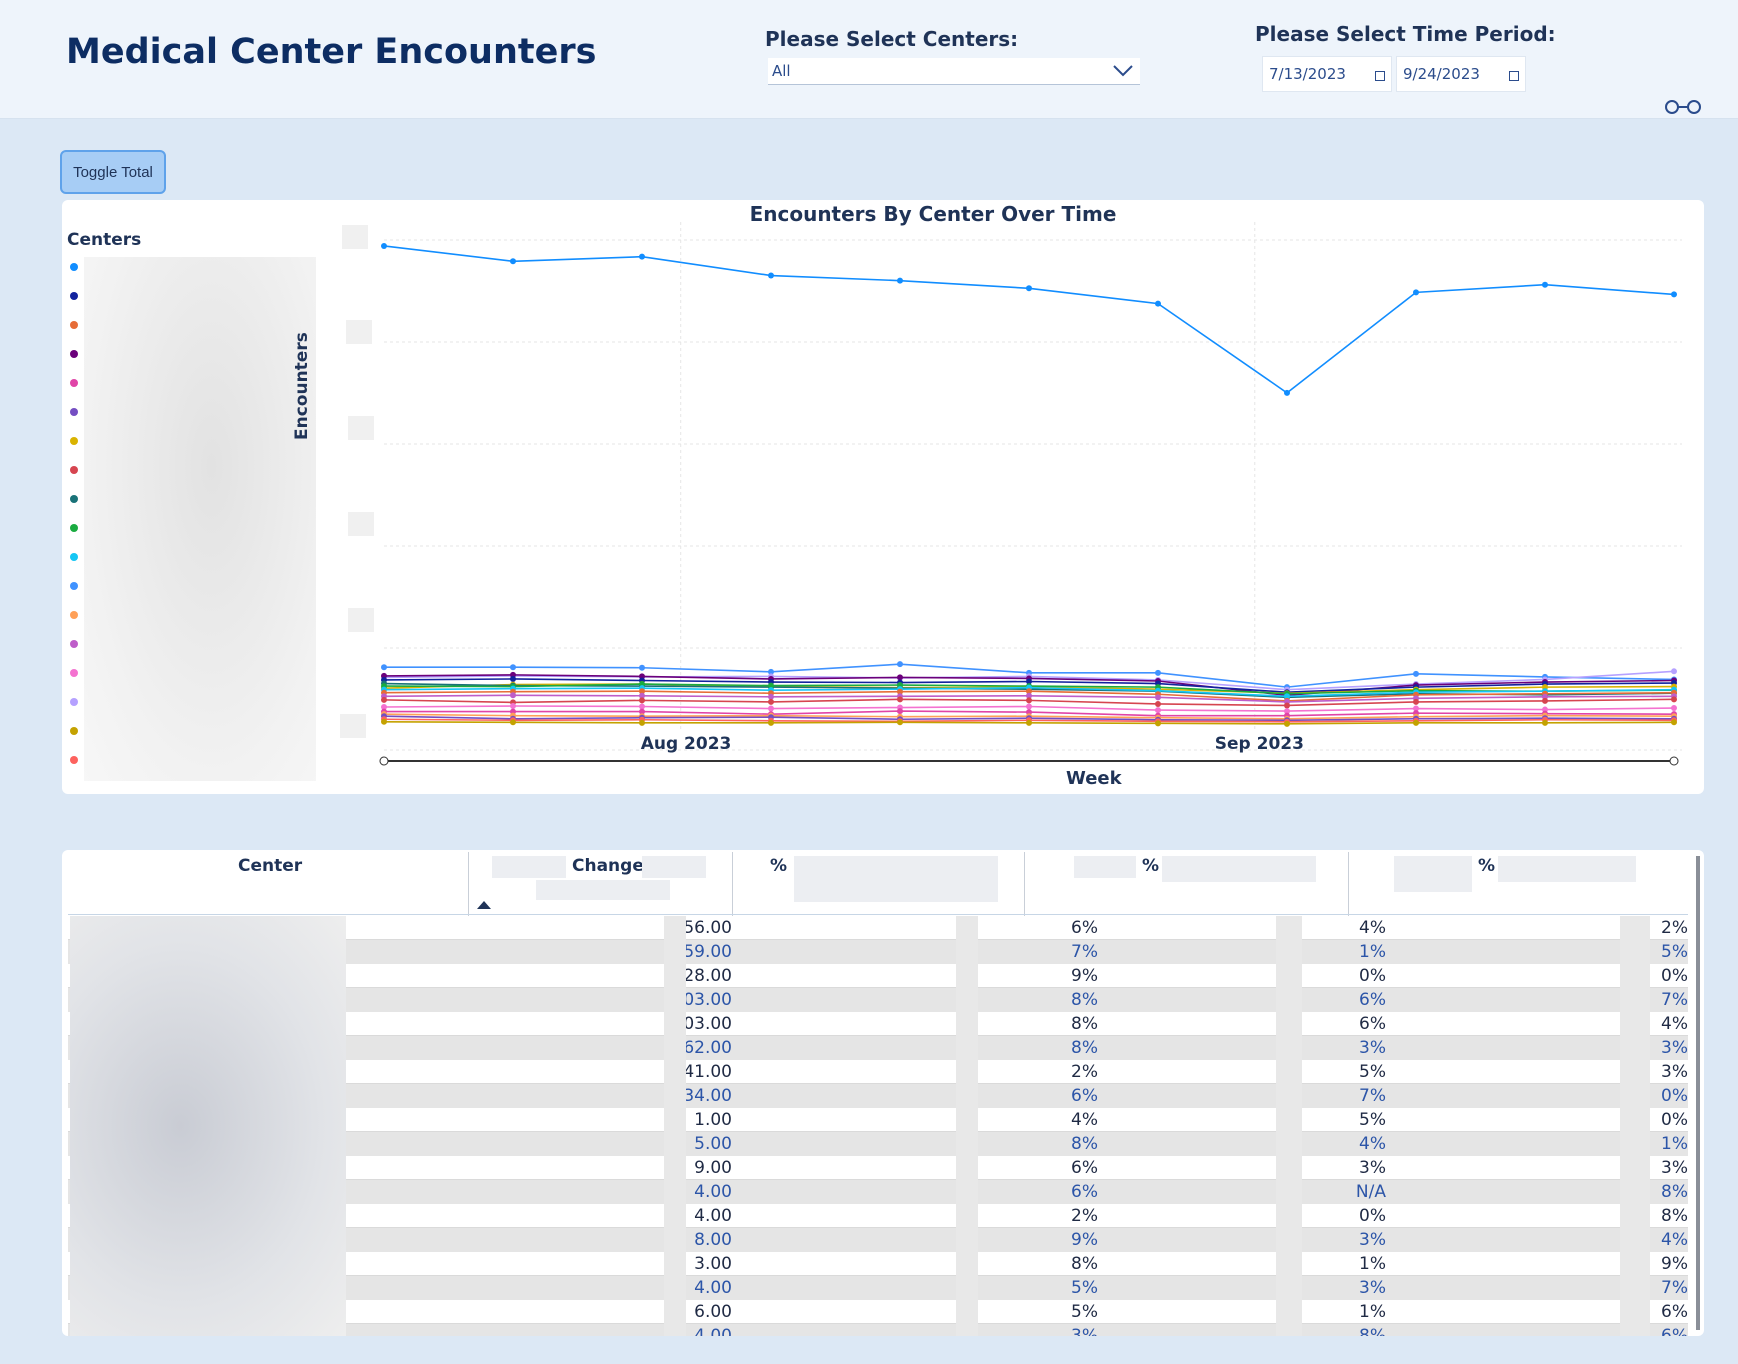 This screenshot has height=1364, width=1738. Describe the element at coordinates (779, 866) in the screenshot. I see `column-header-pct-1: %` at that location.